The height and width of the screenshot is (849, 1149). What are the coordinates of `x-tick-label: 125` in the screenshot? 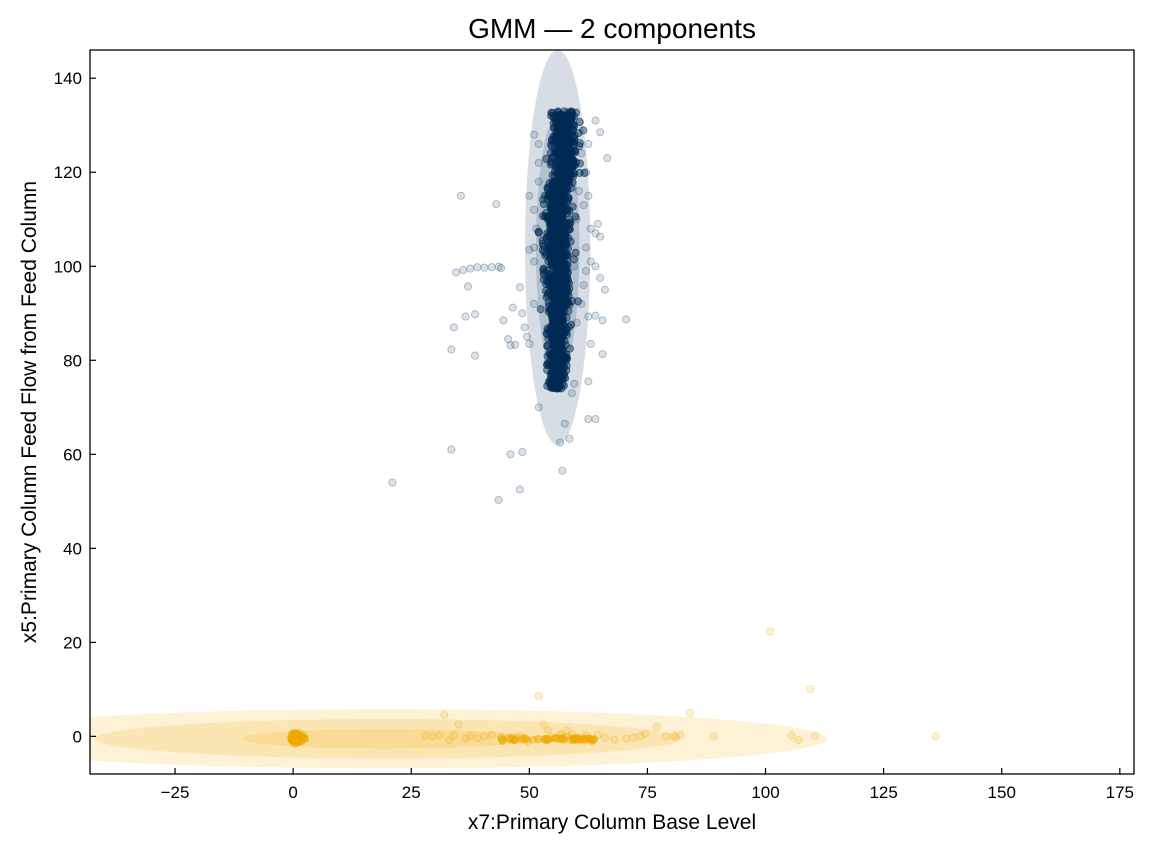 It's located at (883, 792).